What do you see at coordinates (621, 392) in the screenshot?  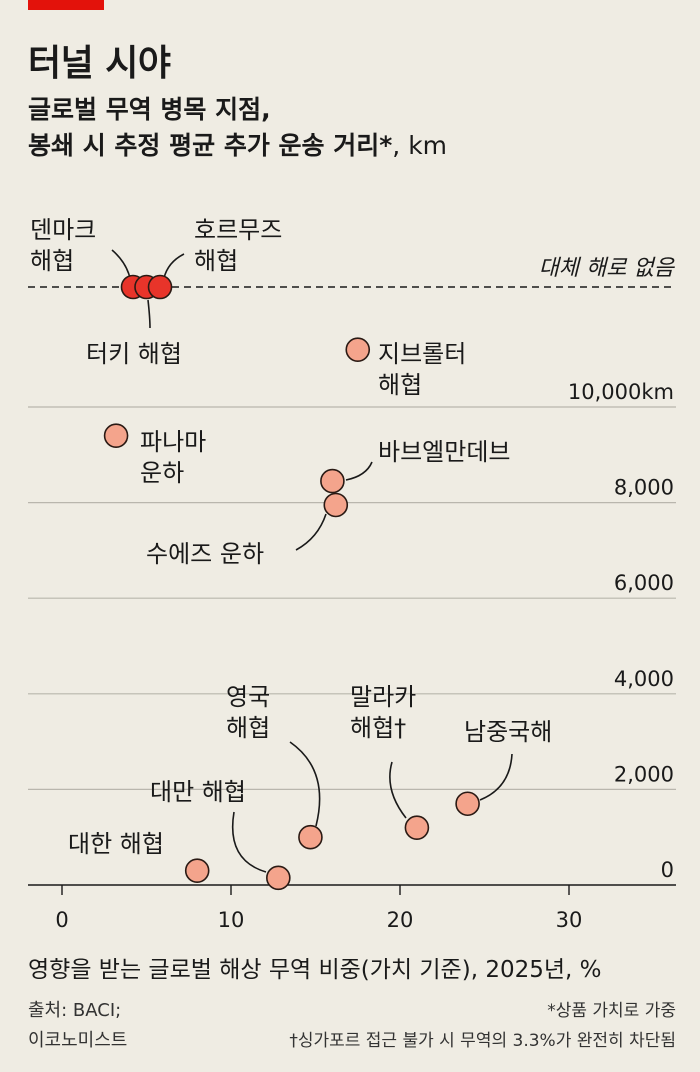 I see `y-tick-label: 10,000km` at bounding box center [621, 392].